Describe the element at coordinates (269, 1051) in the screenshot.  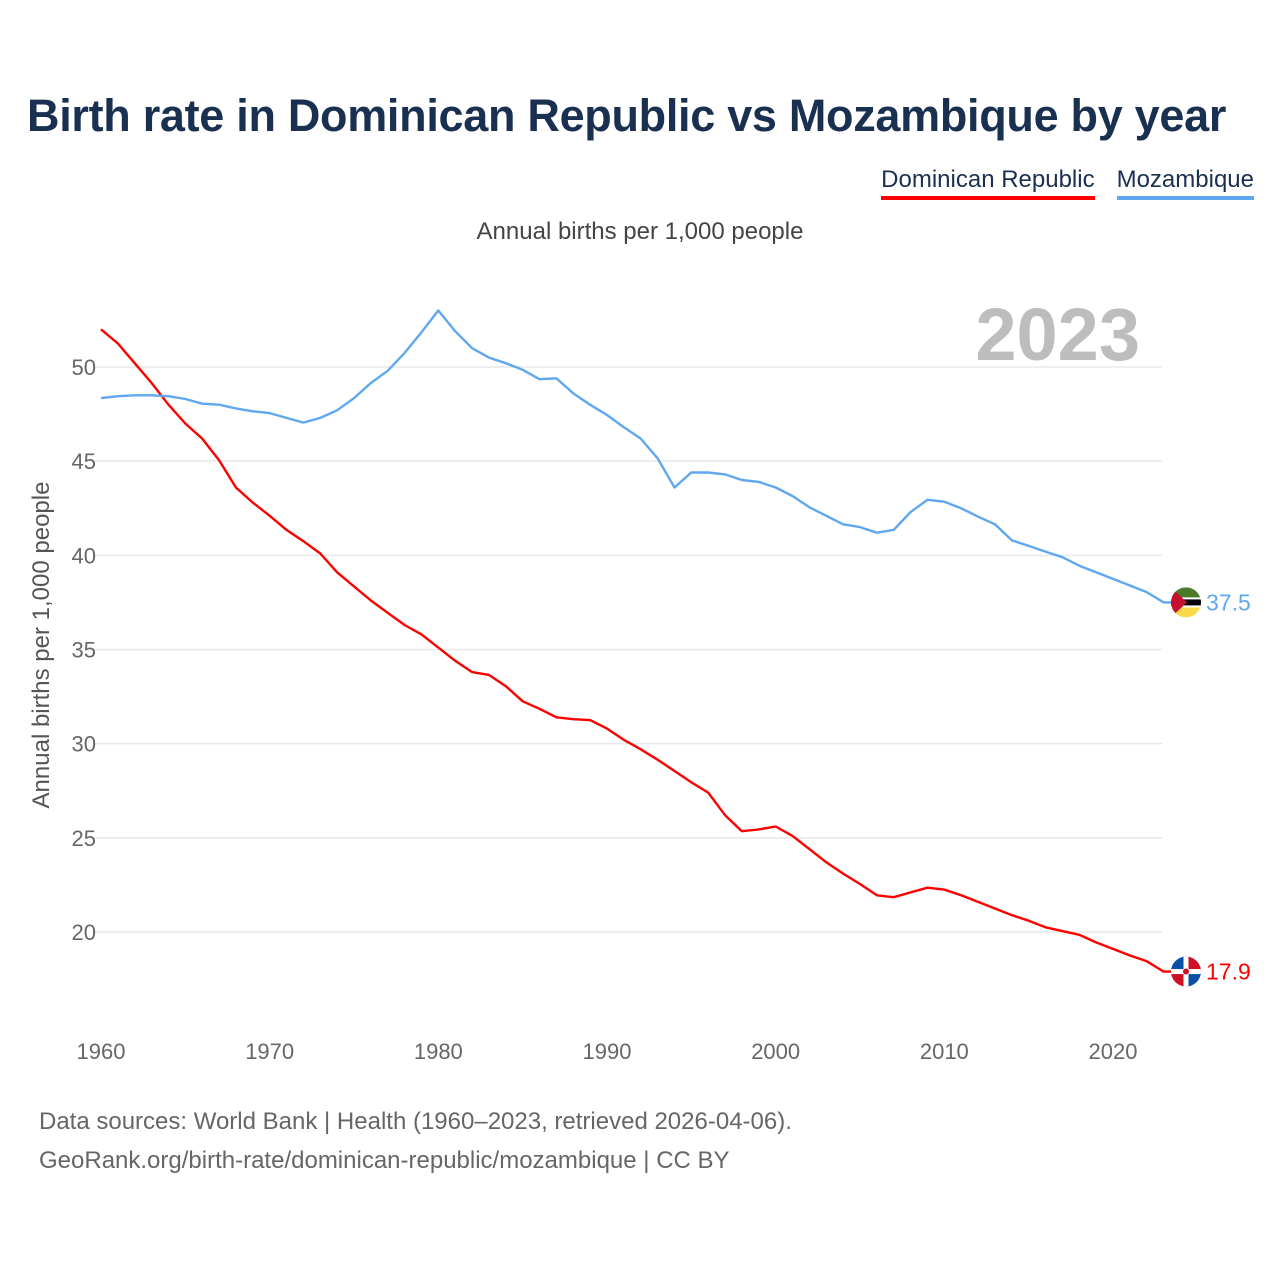
I see `x-tick-label: 1970` at that location.